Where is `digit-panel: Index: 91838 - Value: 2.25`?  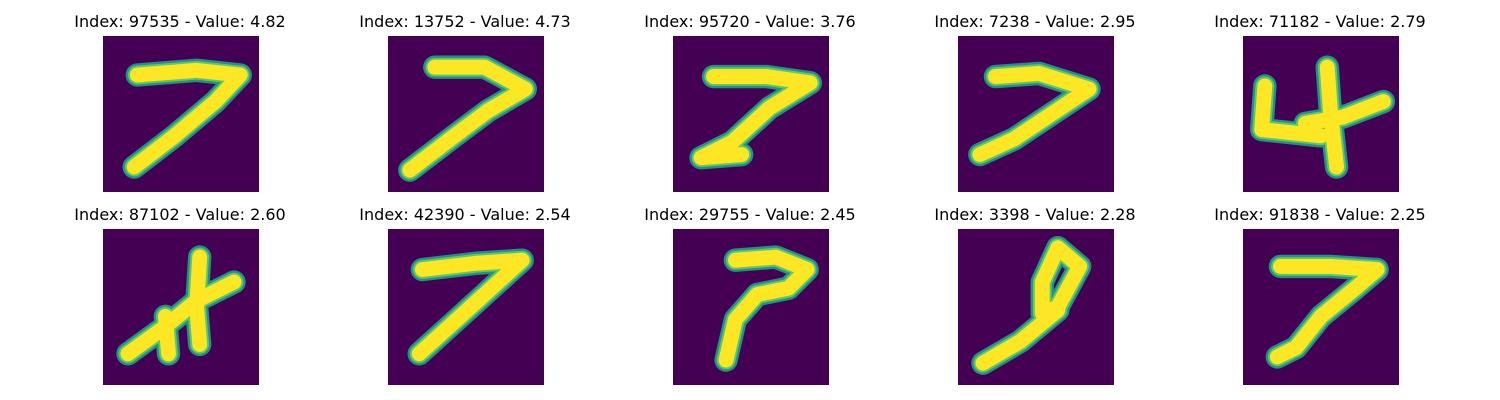
digit-panel: Index: 91838 - Value: 2.25 is located at coordinates (1320, 295).